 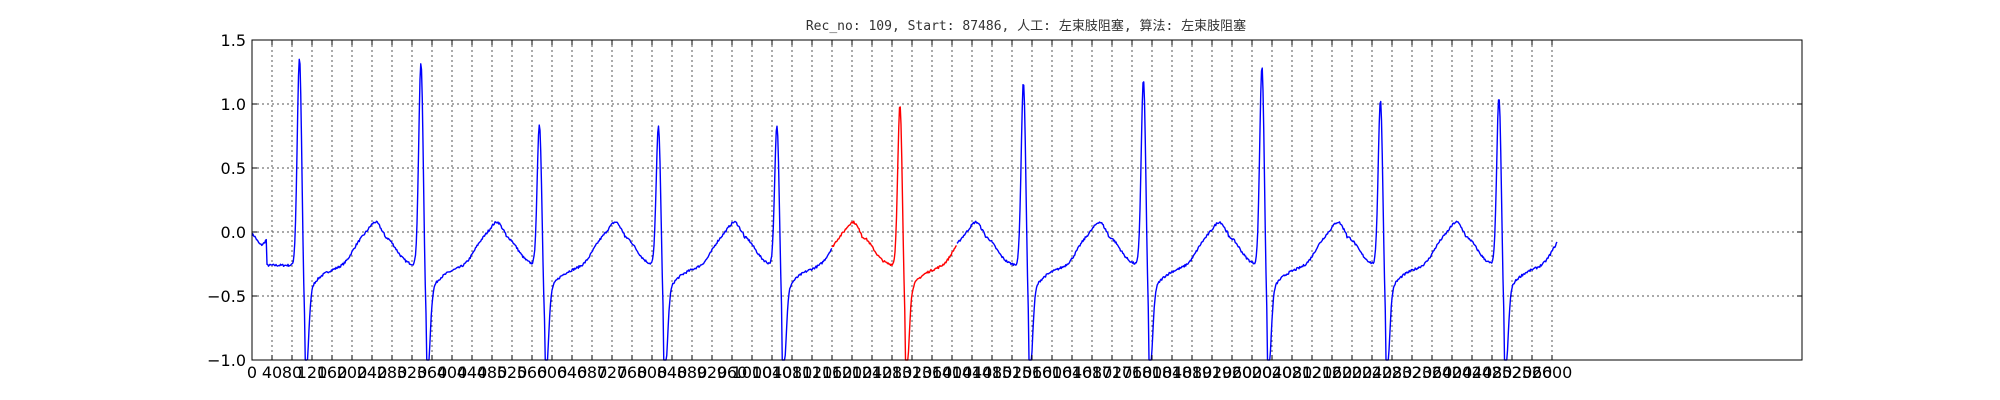 I want to click on x-tick-label: 320, so click(x=412, y=372).